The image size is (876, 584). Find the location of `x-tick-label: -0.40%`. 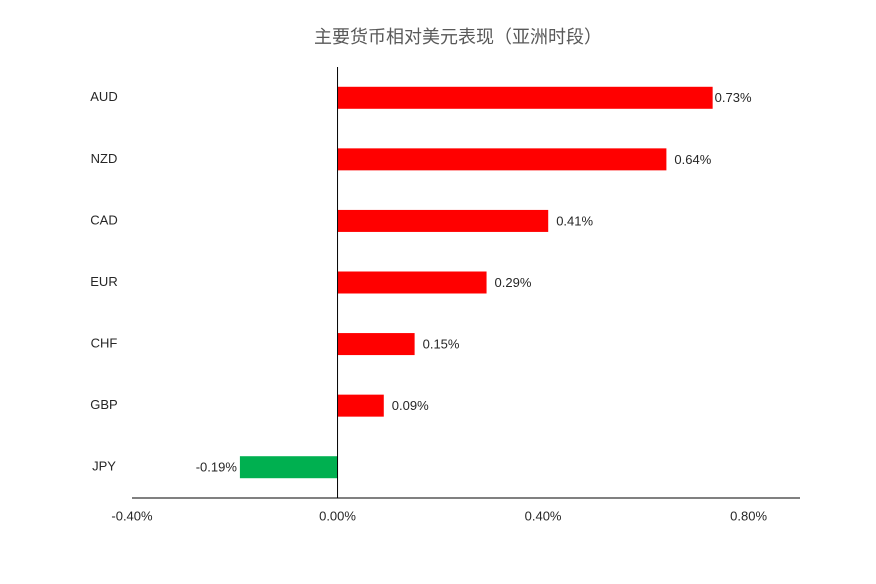

x-tick-label: -0.40% is located at coordinates (132, 515).